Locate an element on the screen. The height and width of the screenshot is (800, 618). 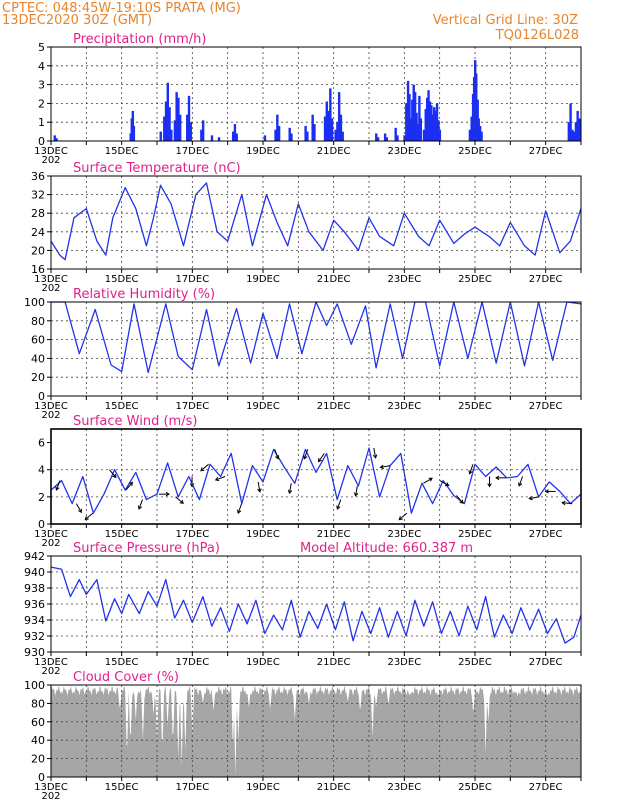
y-tick-label: 3 is located at coordinates (41, 85).